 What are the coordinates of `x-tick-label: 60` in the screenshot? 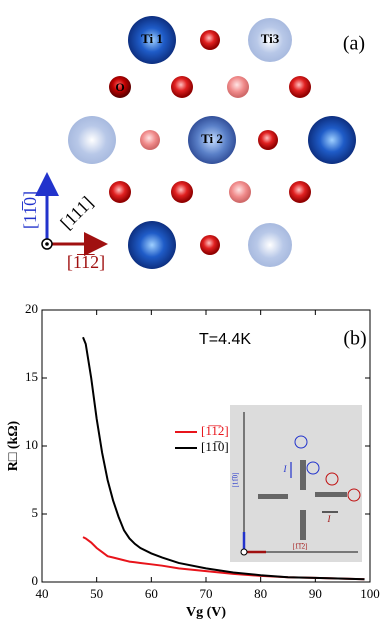 It's located at (151, 593).